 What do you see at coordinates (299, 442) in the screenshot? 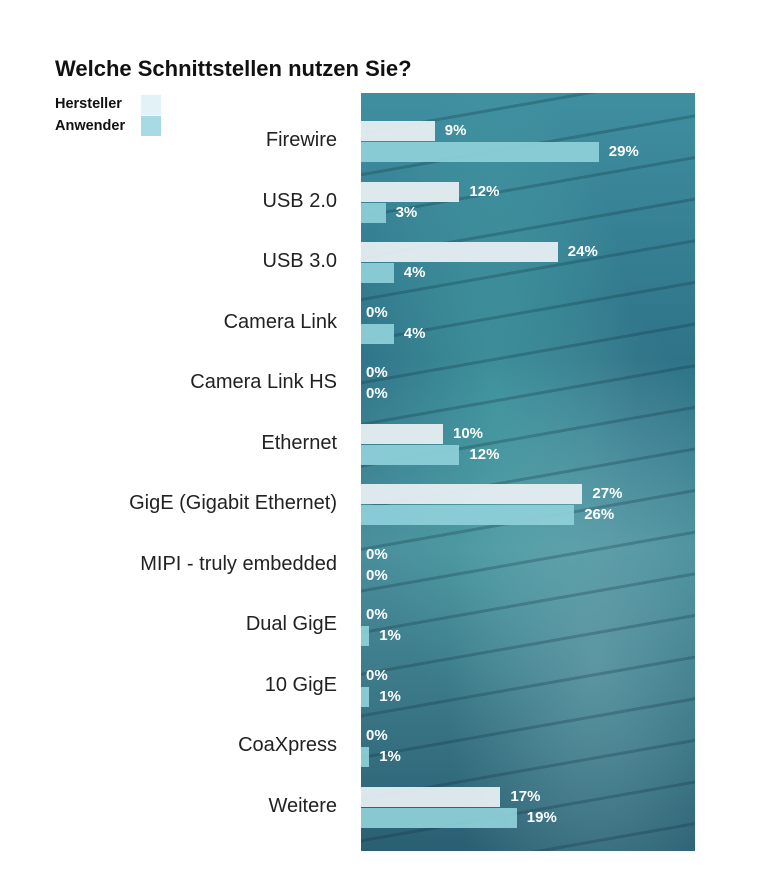
I see `category-label: Ethernet` at bounding box center [299, 442].